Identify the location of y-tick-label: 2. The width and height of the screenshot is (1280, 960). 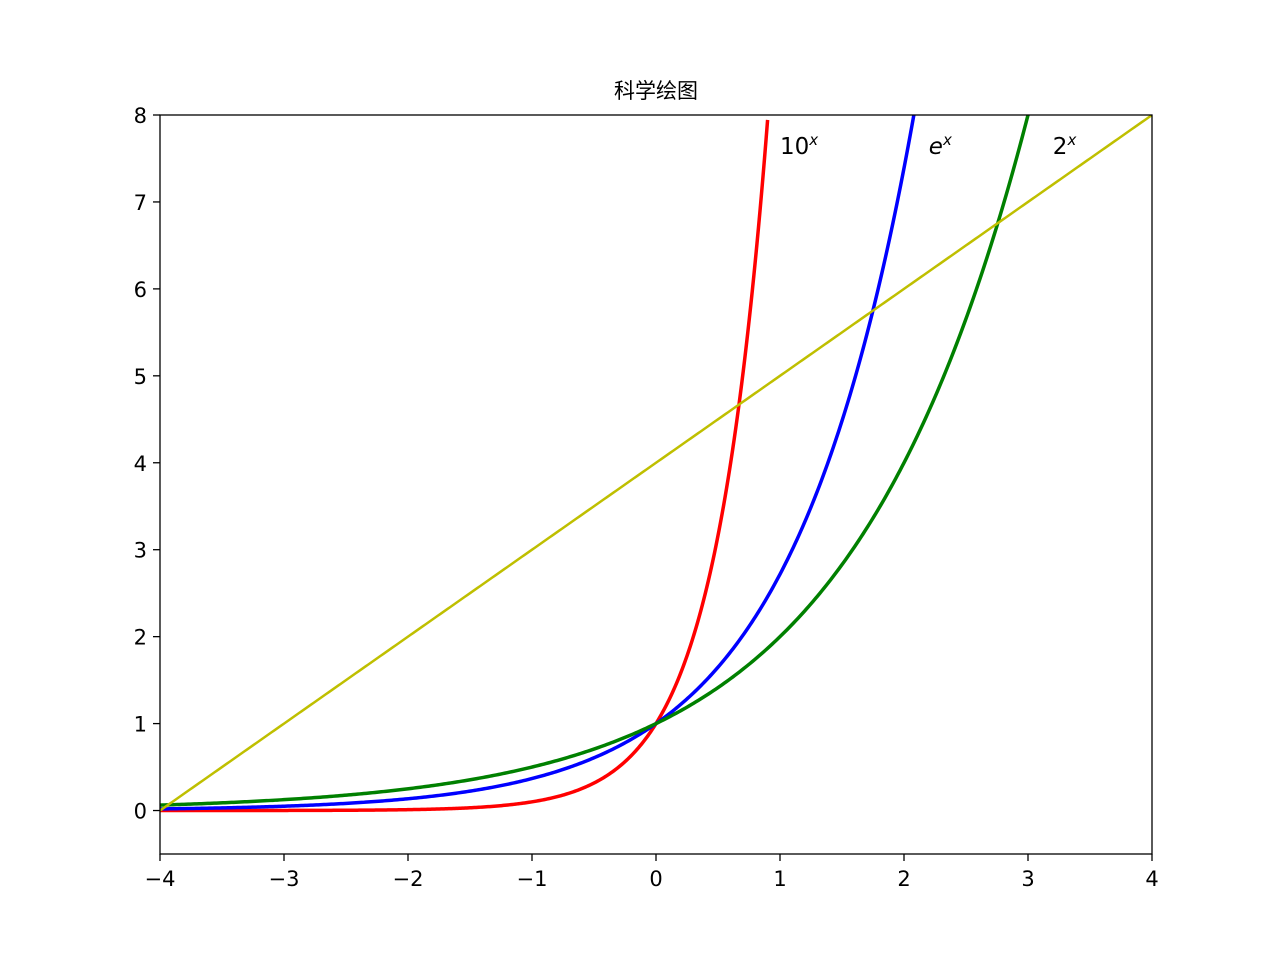
(140, 638).